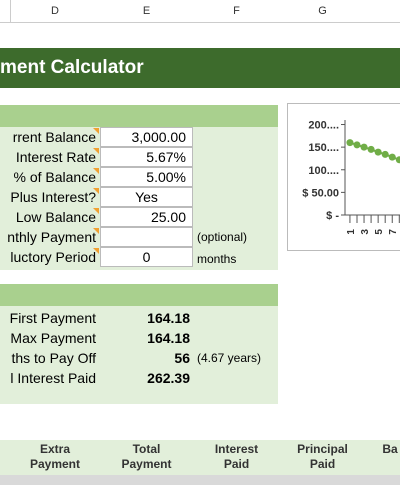  What do you see at coordinates (146, 237) in the screenshot?
I see `input-cell` at bounding box center [146, 237].